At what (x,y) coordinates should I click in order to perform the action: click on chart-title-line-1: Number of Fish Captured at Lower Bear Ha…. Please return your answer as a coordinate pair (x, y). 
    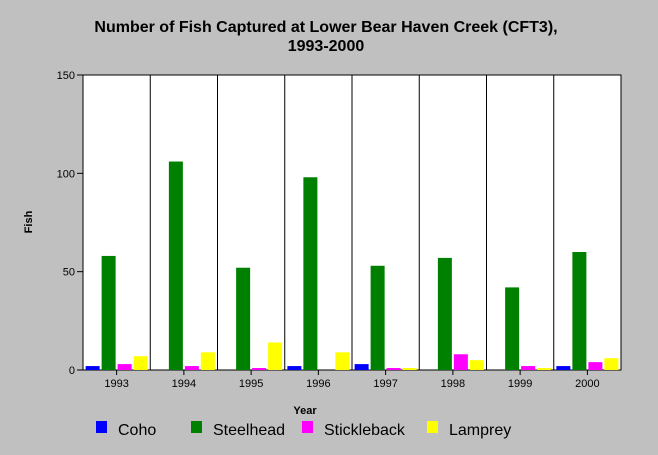
    Looking at the image, I should click on (325, 27).